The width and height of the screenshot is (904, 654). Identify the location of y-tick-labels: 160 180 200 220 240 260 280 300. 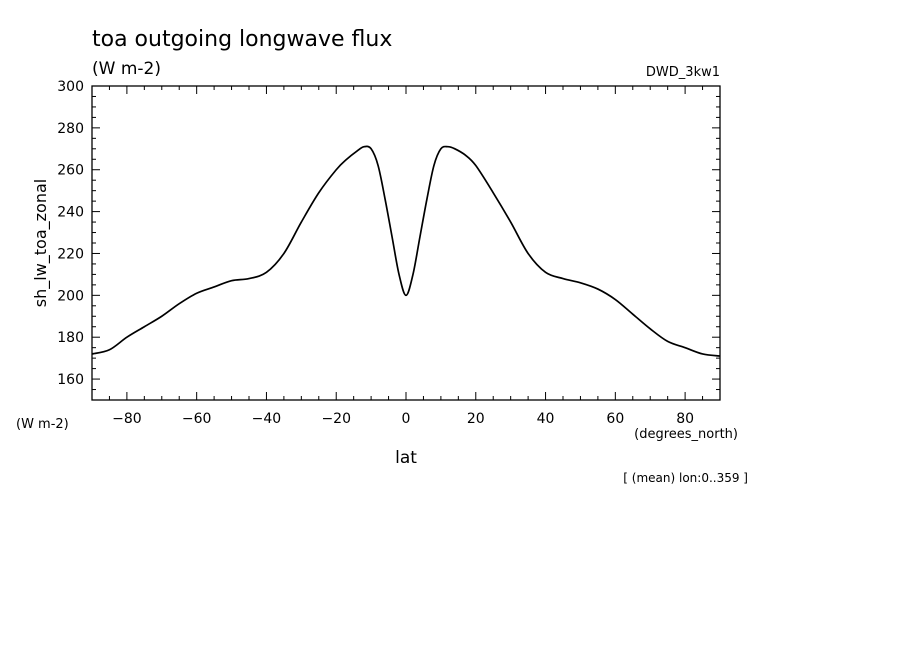
(70, 233).